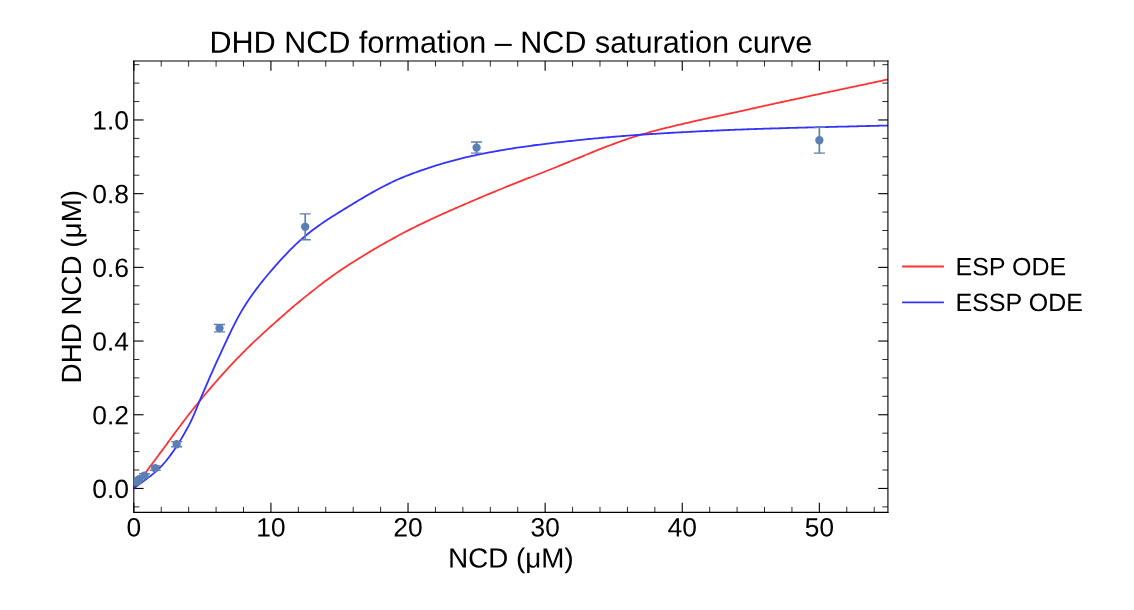 The width and height of the screenshot is (1134, 610). I want to click on y-tick-label: 1.0, so click(111, 120).